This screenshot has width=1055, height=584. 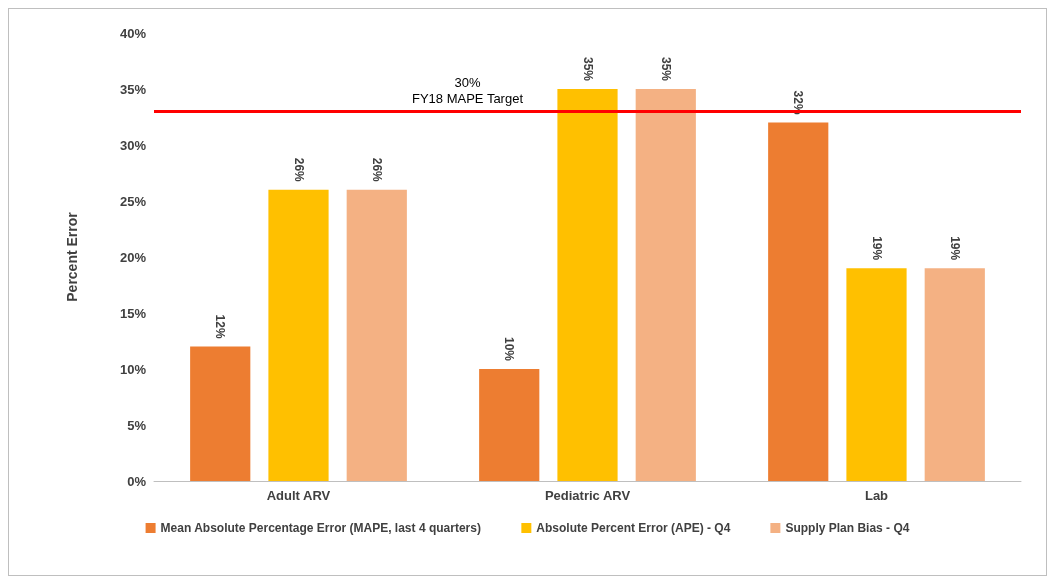 What do you see at coordinates (320, 528) in the screenshot?
I see `legend-label: Mean Absolute Percentage Error (MAPE, last 4 quarters)` at bounding box center [320, 528].